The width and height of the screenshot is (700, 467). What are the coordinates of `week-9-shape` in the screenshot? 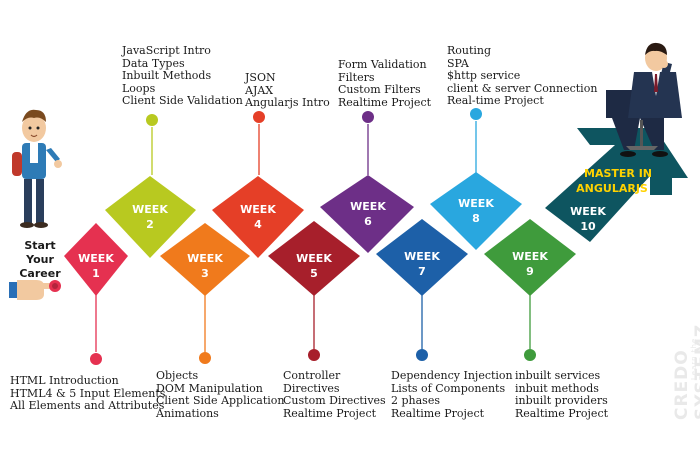 It's located at (530, 257).